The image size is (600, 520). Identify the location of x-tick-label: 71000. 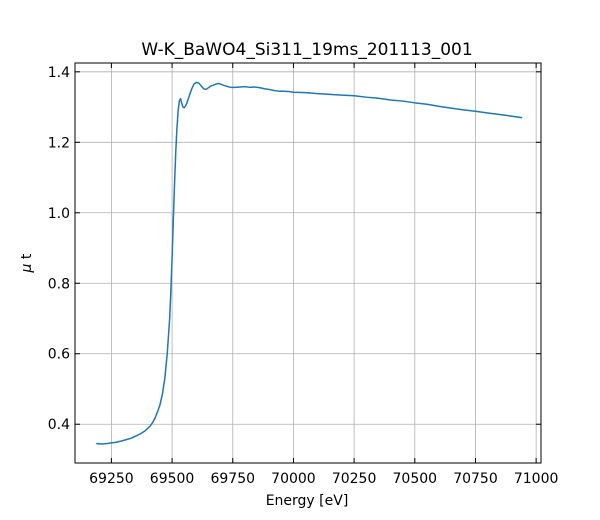
(536, 479).